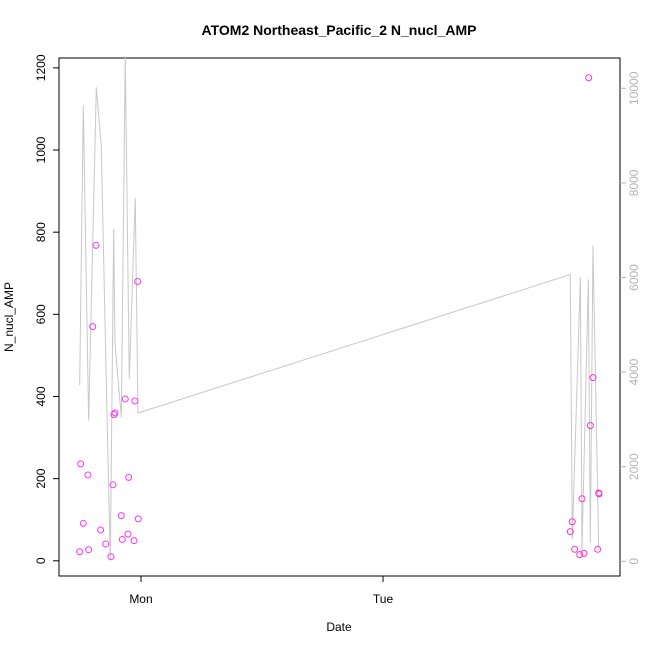  Describe the element at coordinates (9, 317) in the screenshot. I see `y-axis-label: N_nucl_AMP` at that location.